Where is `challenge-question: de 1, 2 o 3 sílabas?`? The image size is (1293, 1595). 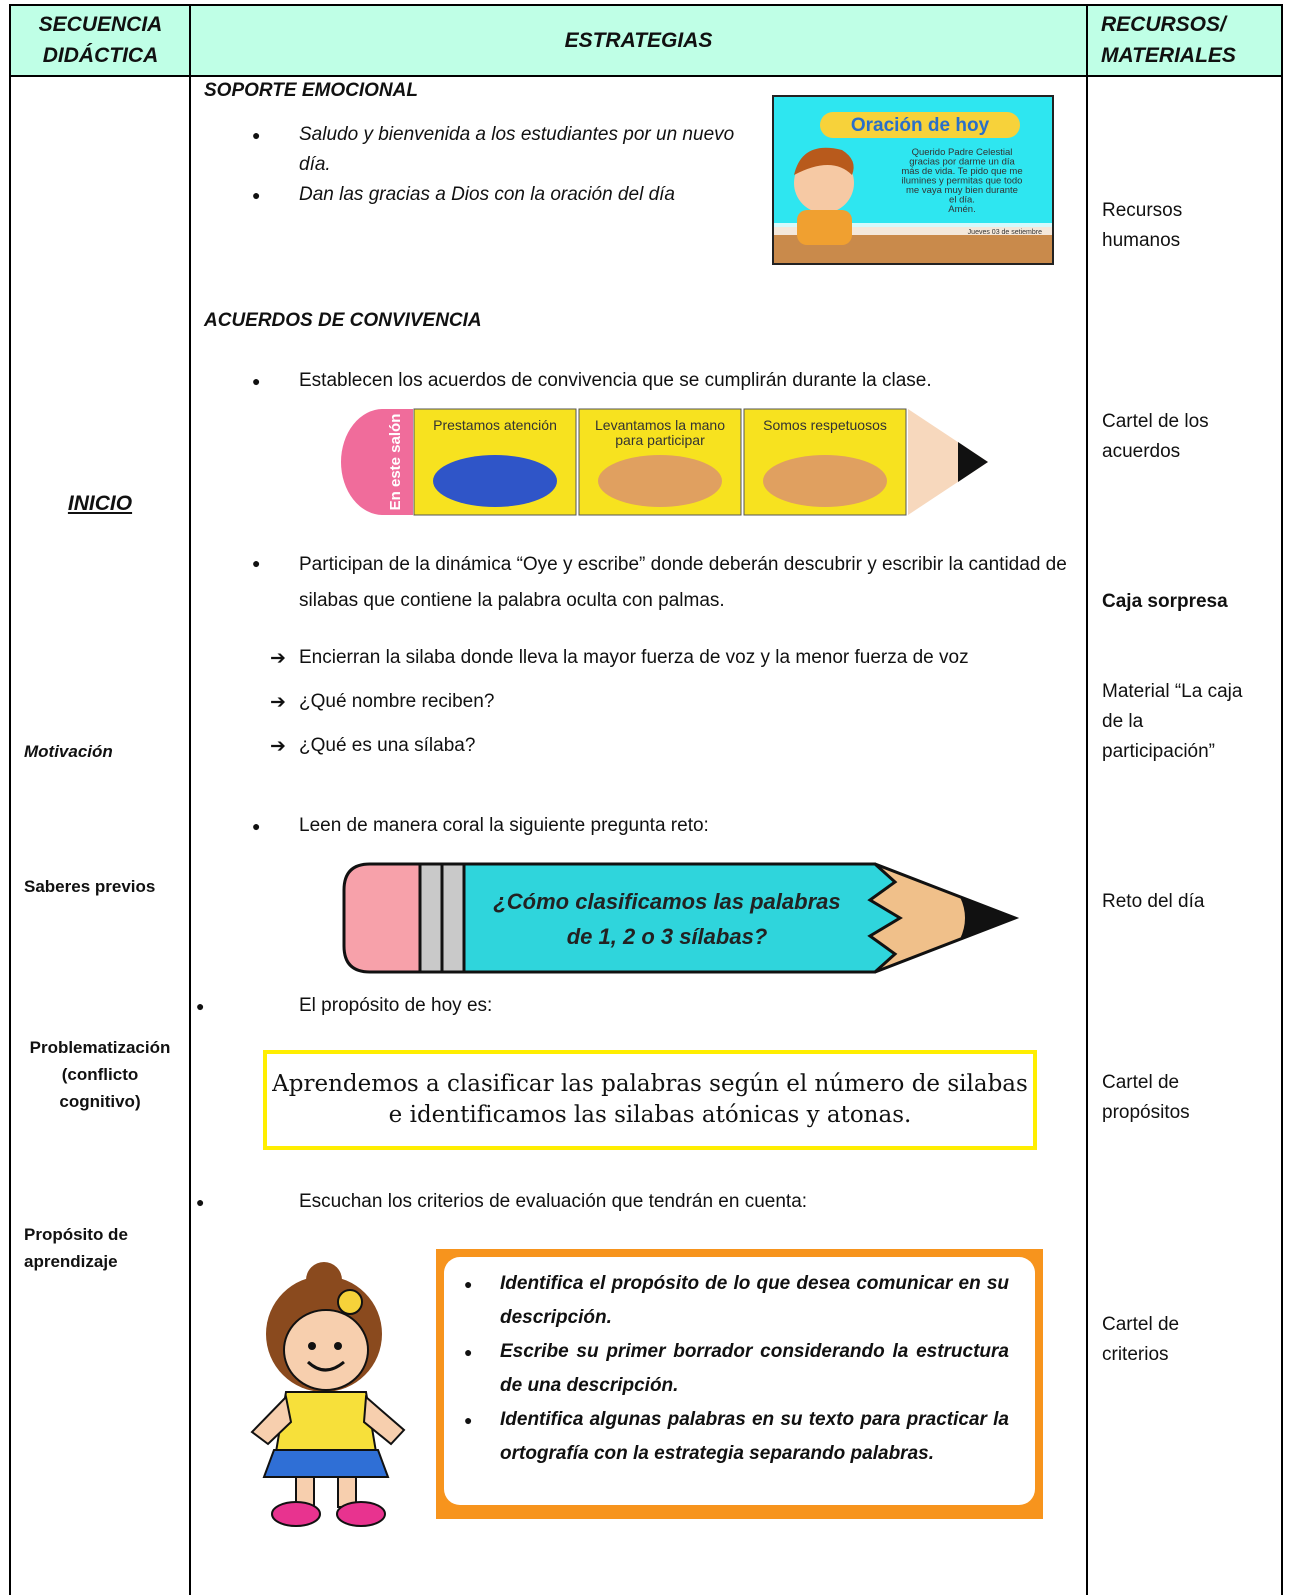
challenge-question: de 1, 2 o 3 sílabas? is located at coordinates (667, 936).